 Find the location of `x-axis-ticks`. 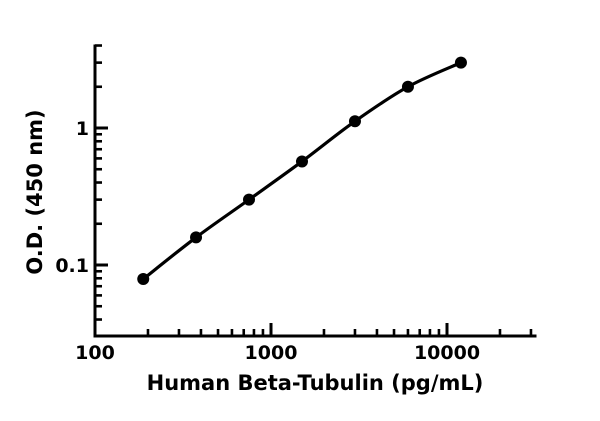

x-axis-ticks is located at coordinates (313, 329).